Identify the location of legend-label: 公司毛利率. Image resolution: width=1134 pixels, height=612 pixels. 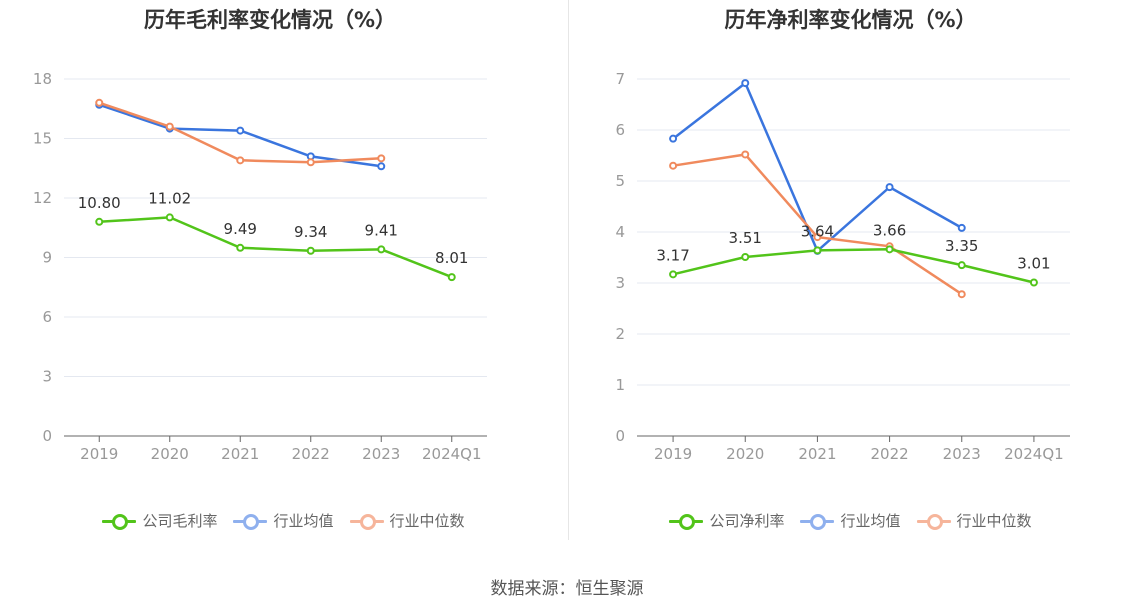
(180, 521).